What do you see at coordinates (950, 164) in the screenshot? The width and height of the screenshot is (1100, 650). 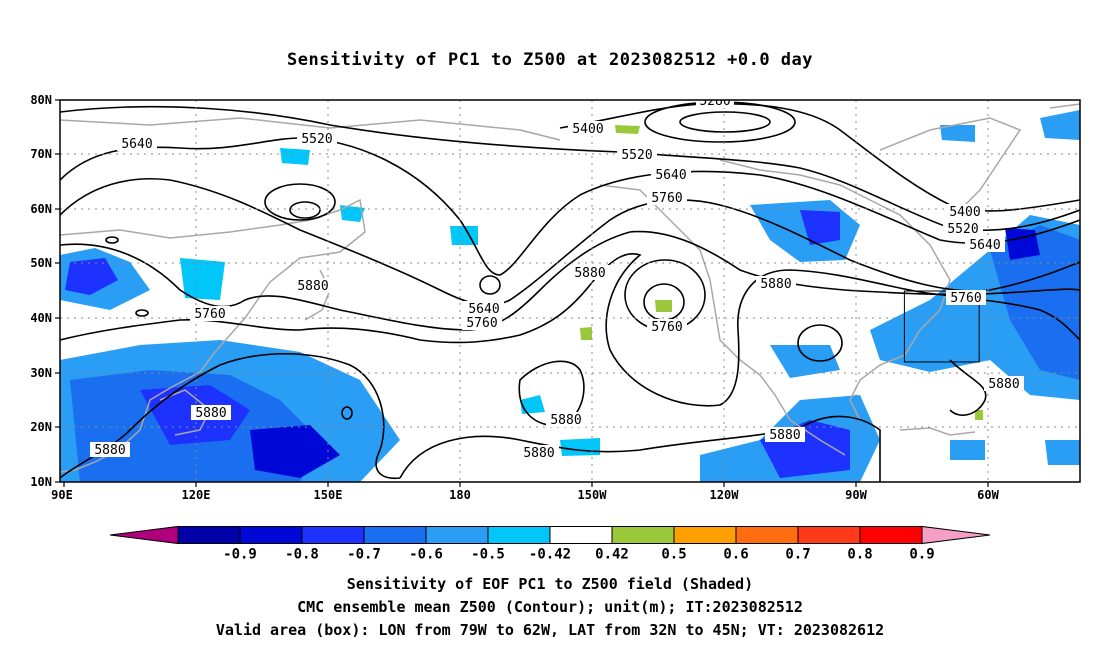 I see `greenland-coastline` at bounding box center [950, 164].